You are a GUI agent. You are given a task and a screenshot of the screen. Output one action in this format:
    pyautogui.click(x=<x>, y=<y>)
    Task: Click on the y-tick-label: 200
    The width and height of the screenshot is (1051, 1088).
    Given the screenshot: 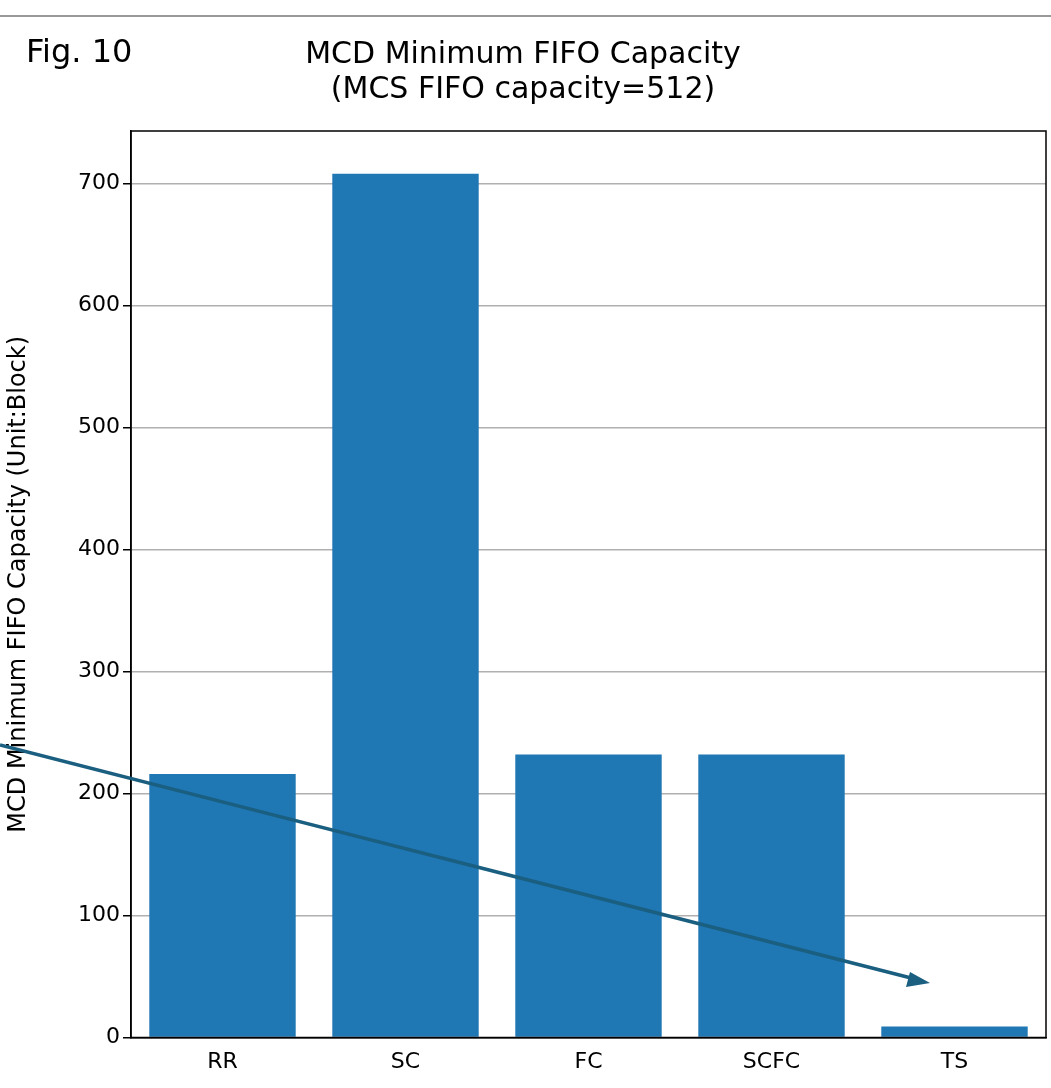 What is the action you would take?
    pyautogui.click(x=99, y=792)
    